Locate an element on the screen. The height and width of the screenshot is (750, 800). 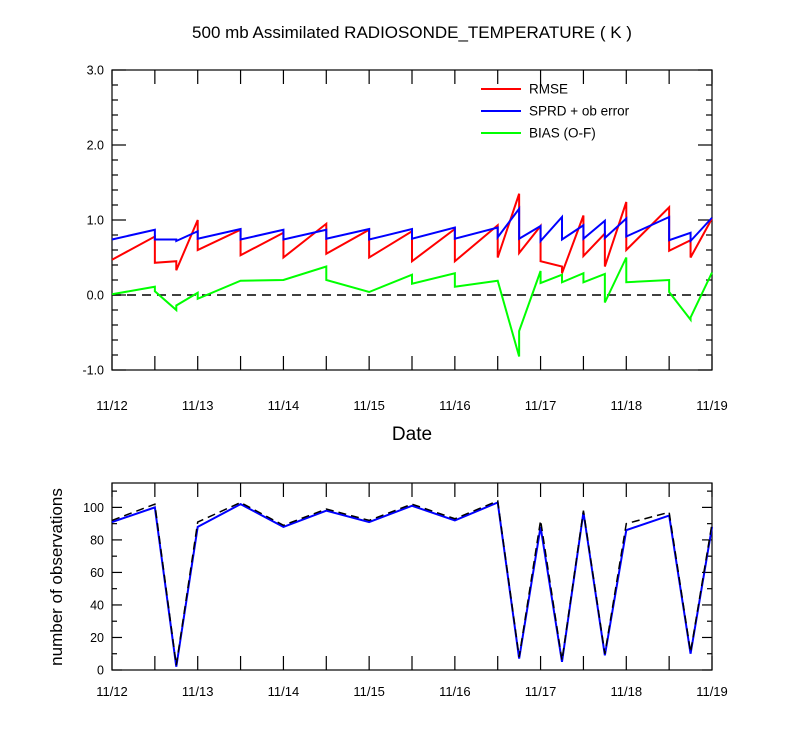
y-tick-label: 20 is located at coordinates (97, 638).